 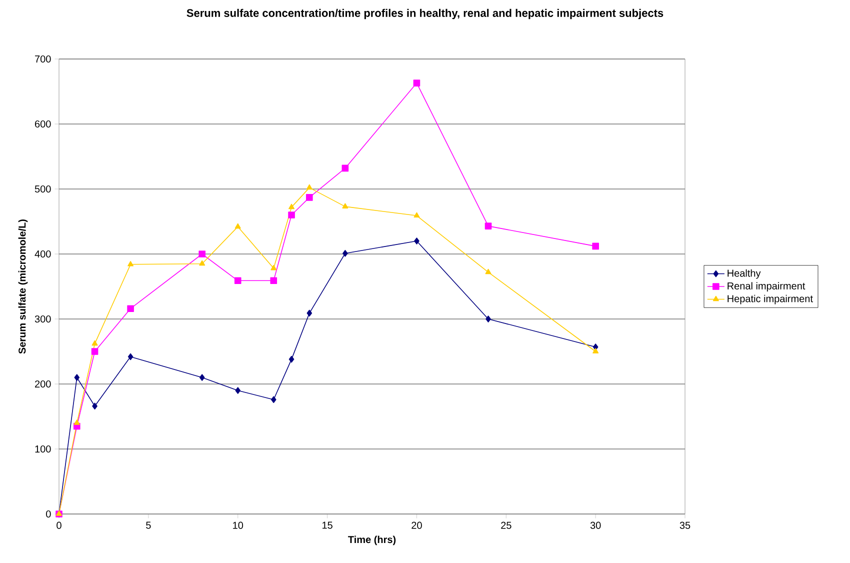 What do you see at coordinates (744, 274) in the screenshot?
I see `legend-label: Healthy` at bounding box center [744, 274].